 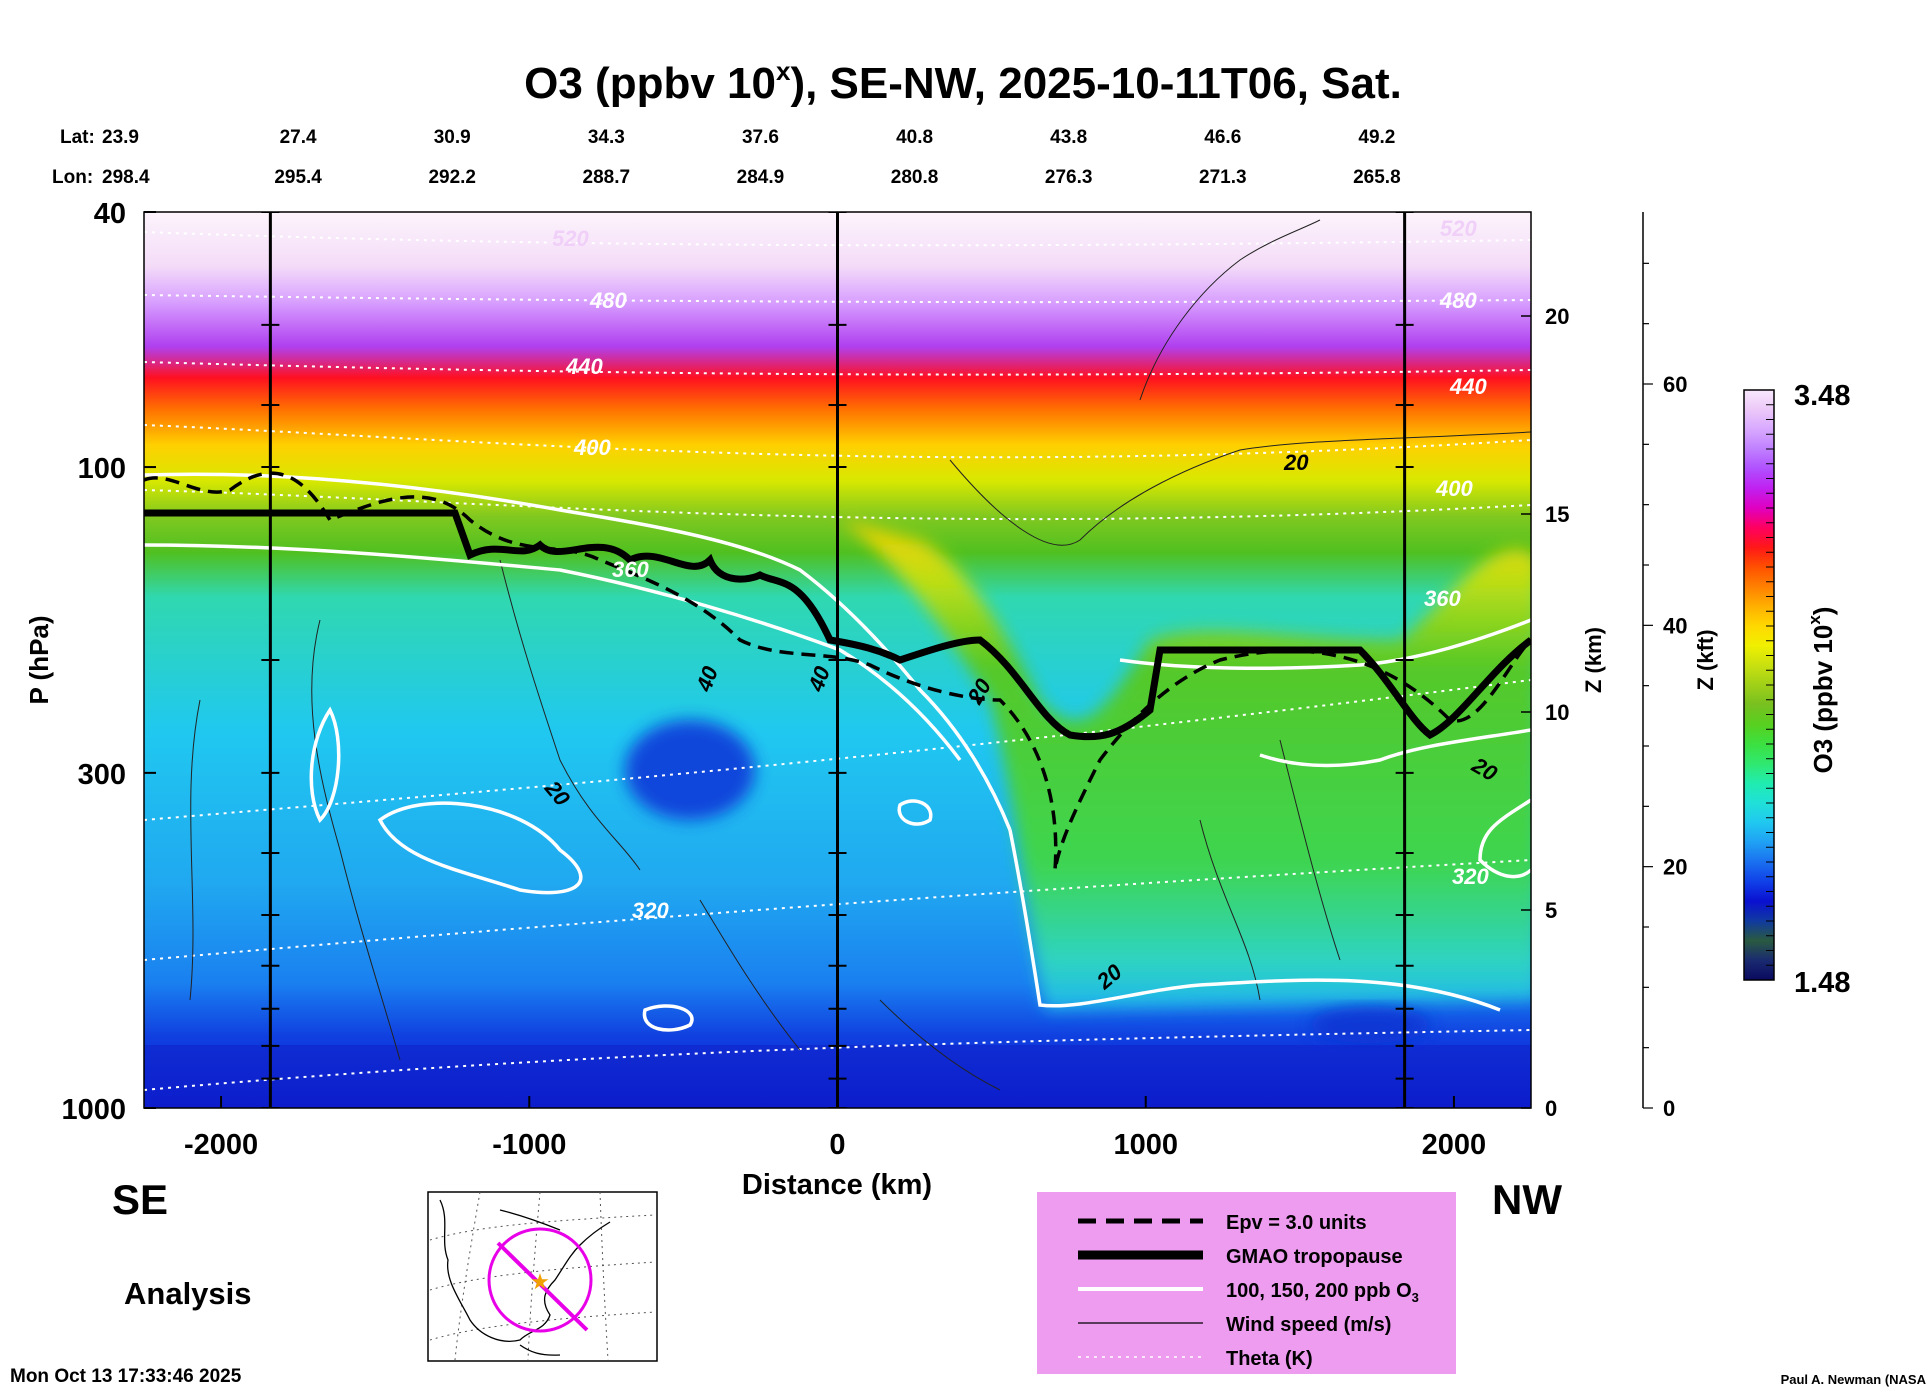 What do you see at coordinates (607, 177) in the screenshot?
I see `lon-value: 288.7` at bounding box center [607, 177].